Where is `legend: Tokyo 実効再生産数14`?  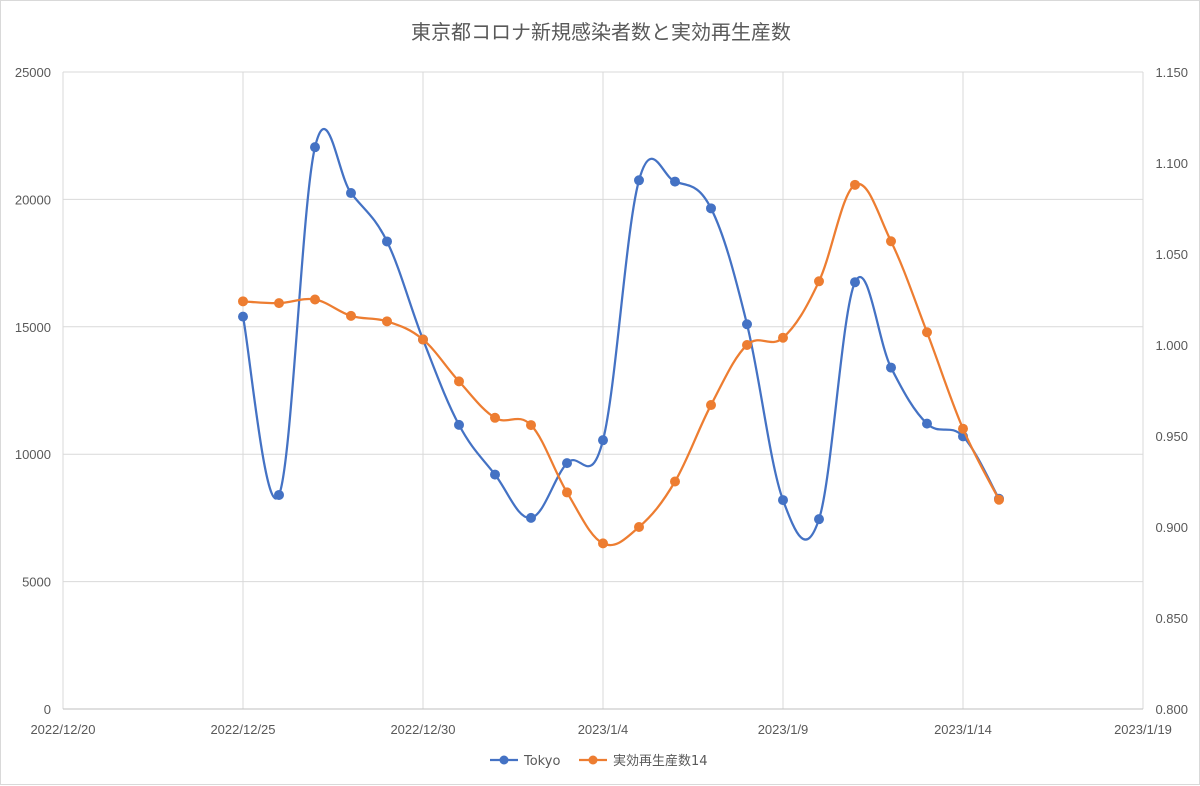 legend: Tokyo 実効再生産数14 is located at coordinates (599, 761).